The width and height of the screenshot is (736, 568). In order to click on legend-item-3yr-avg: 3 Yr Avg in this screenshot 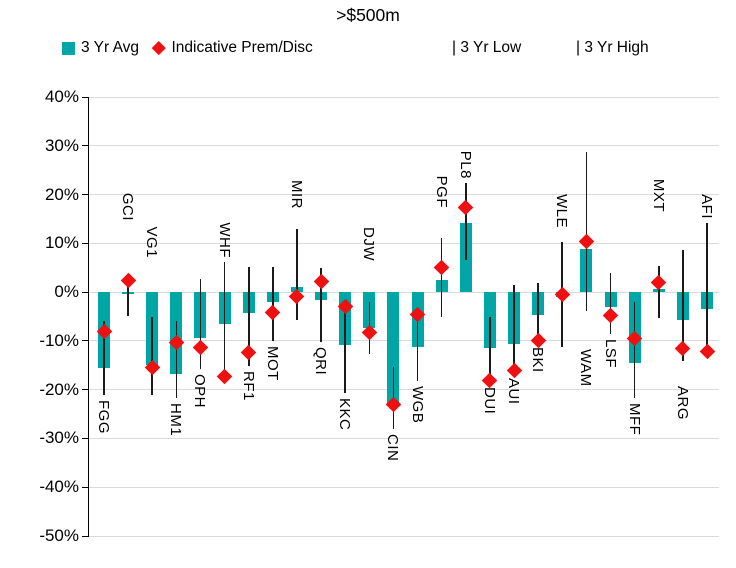, I will do `click(100, 48)`.